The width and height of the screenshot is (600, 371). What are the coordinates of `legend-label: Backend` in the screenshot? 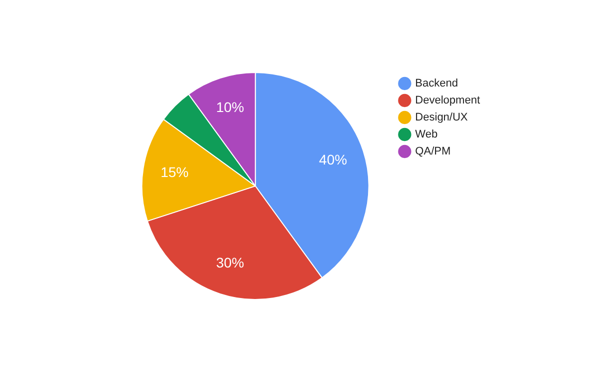 It's located at (436, 84).